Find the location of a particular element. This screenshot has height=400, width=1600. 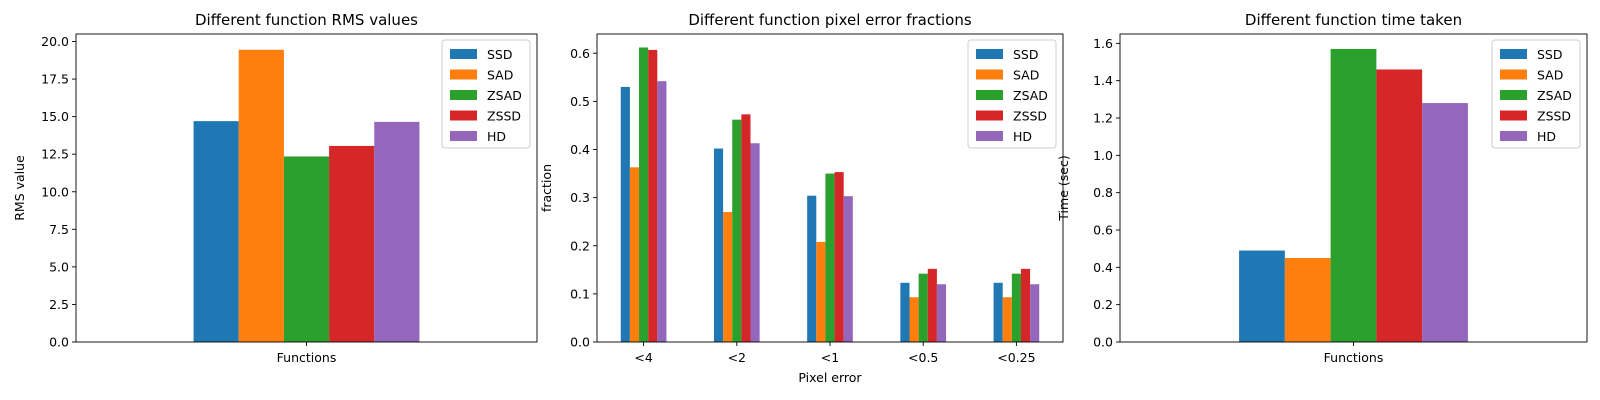

x-axis-label: Pixel error is located at coordinates (830, 377).